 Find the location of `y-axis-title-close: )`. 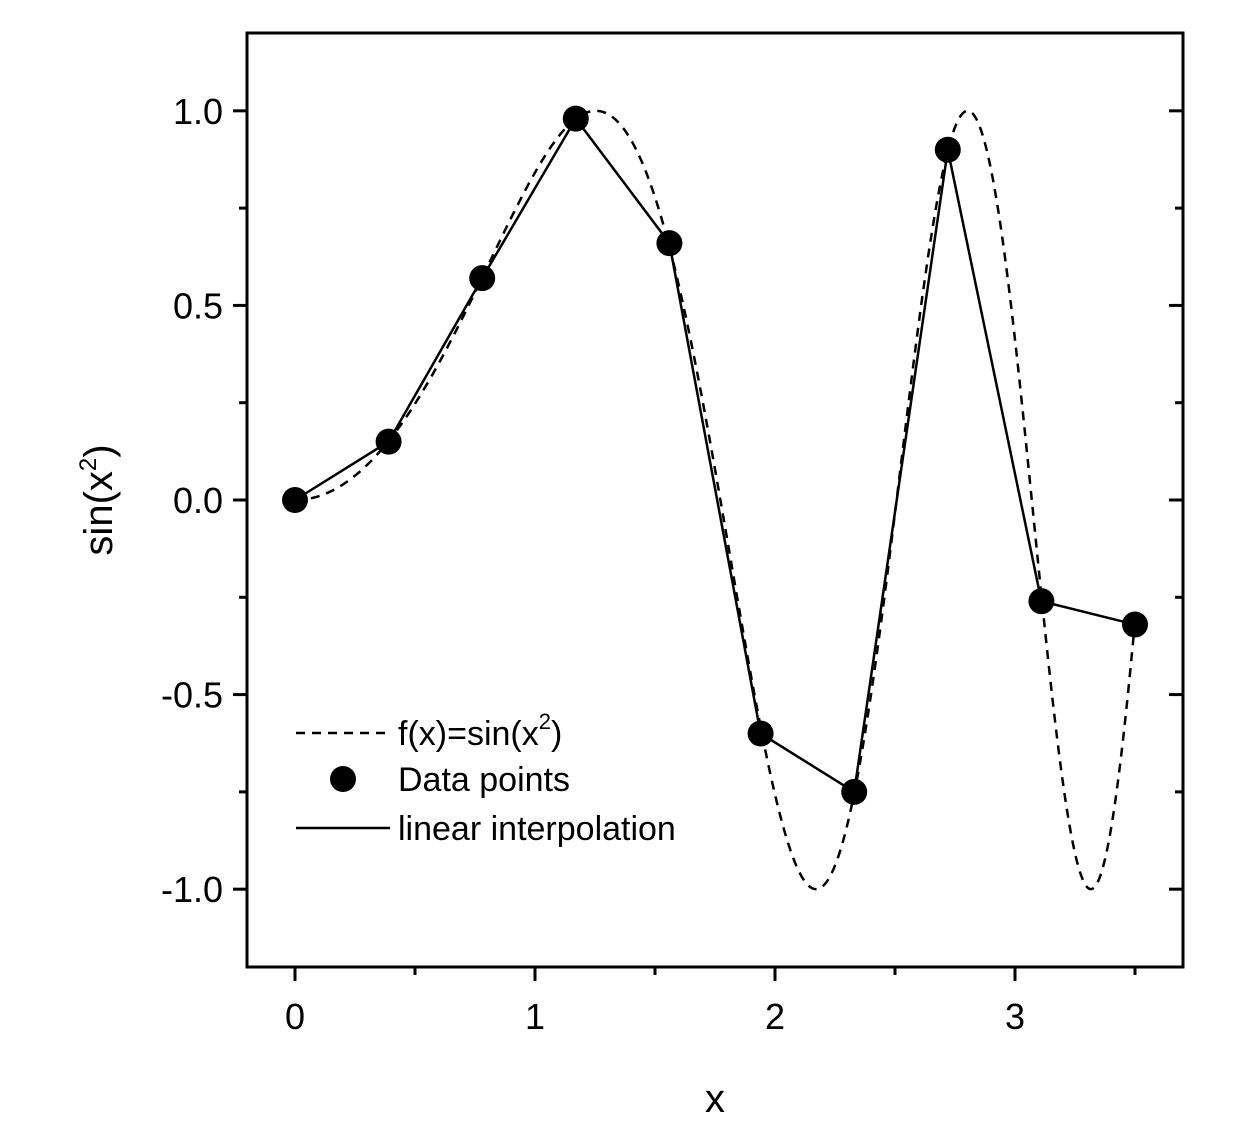

y-axis-title-close: ) is located at coordinates (99, 450).